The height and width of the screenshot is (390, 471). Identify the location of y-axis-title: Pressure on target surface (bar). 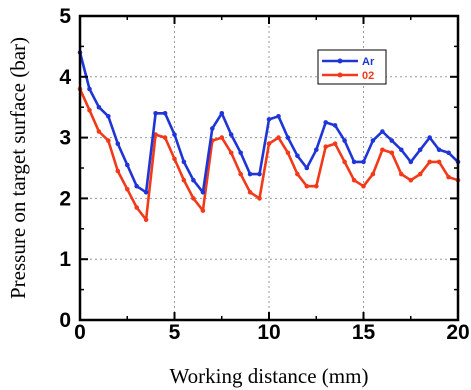
(18, 168).